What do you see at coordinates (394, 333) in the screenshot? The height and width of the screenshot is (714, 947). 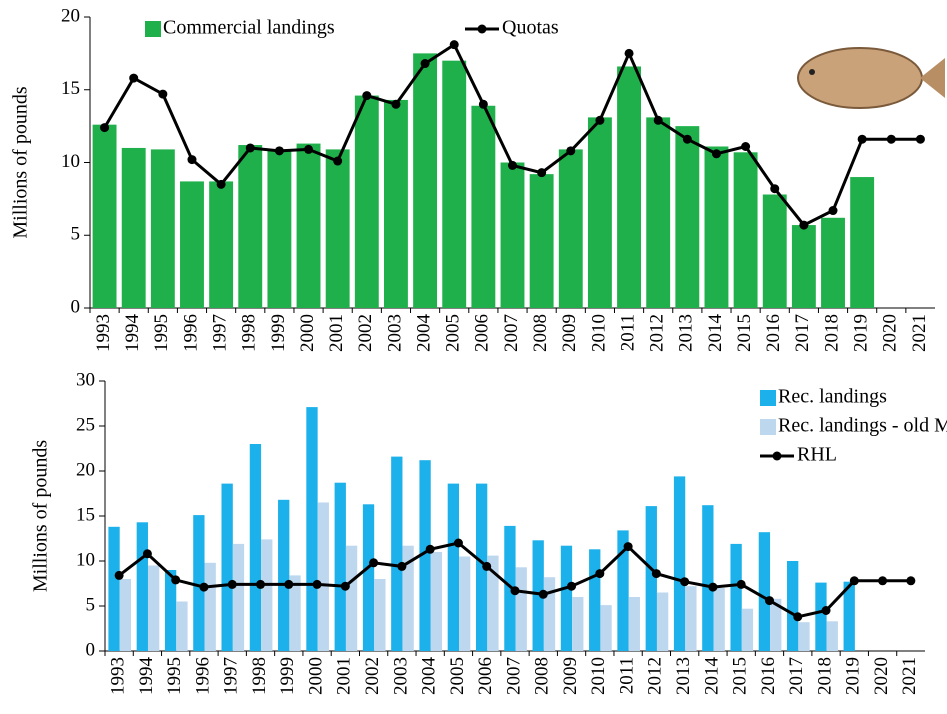 I see `x-tick-label: 2003` at bounding box center [394, 333].